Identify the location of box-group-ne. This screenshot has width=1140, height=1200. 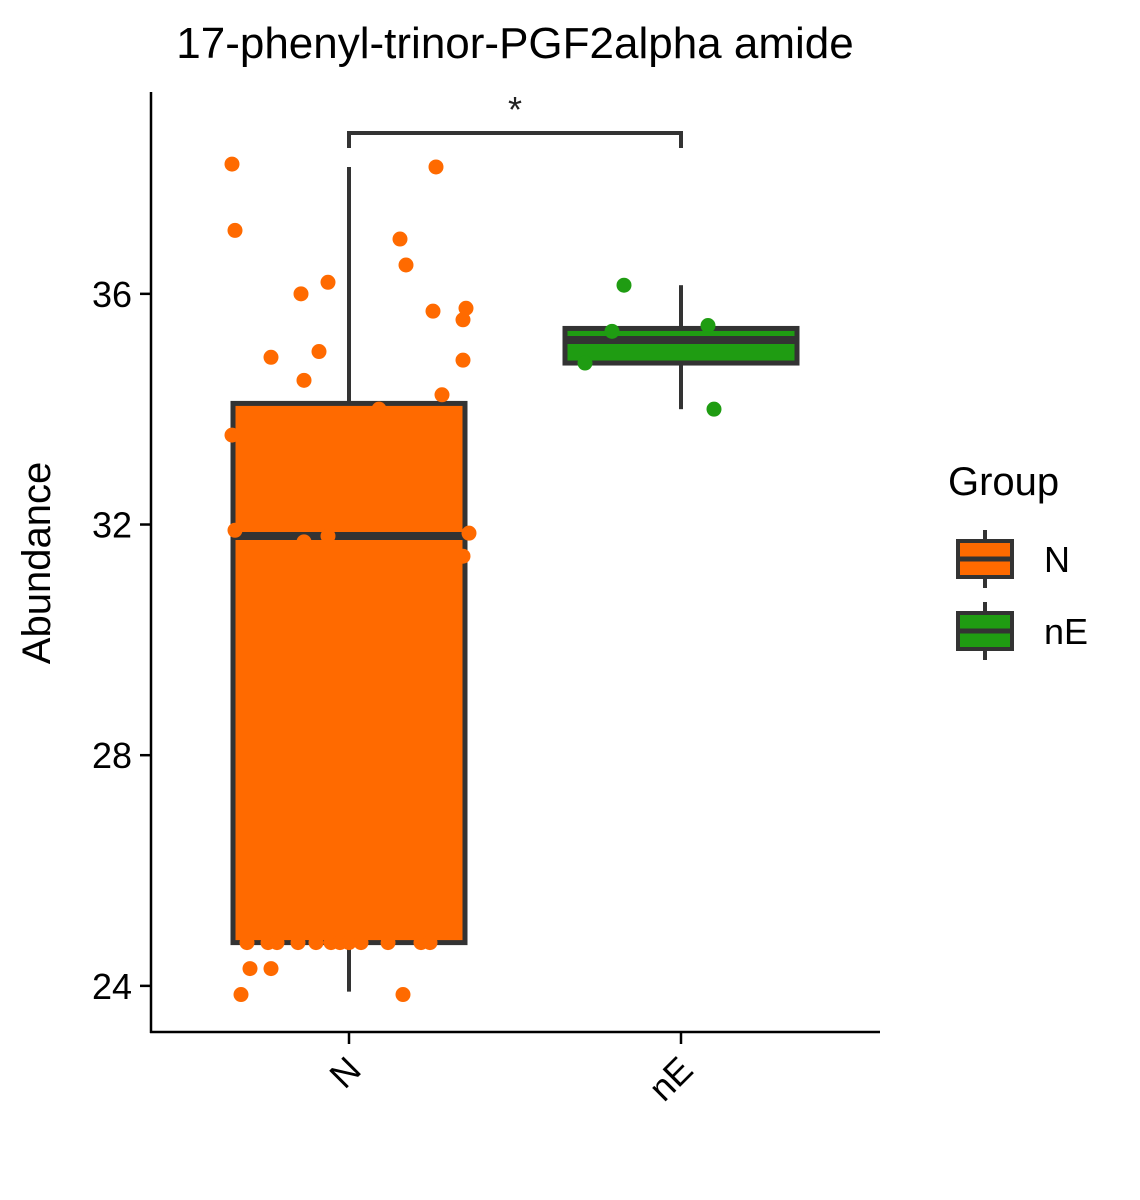
(681, 347).